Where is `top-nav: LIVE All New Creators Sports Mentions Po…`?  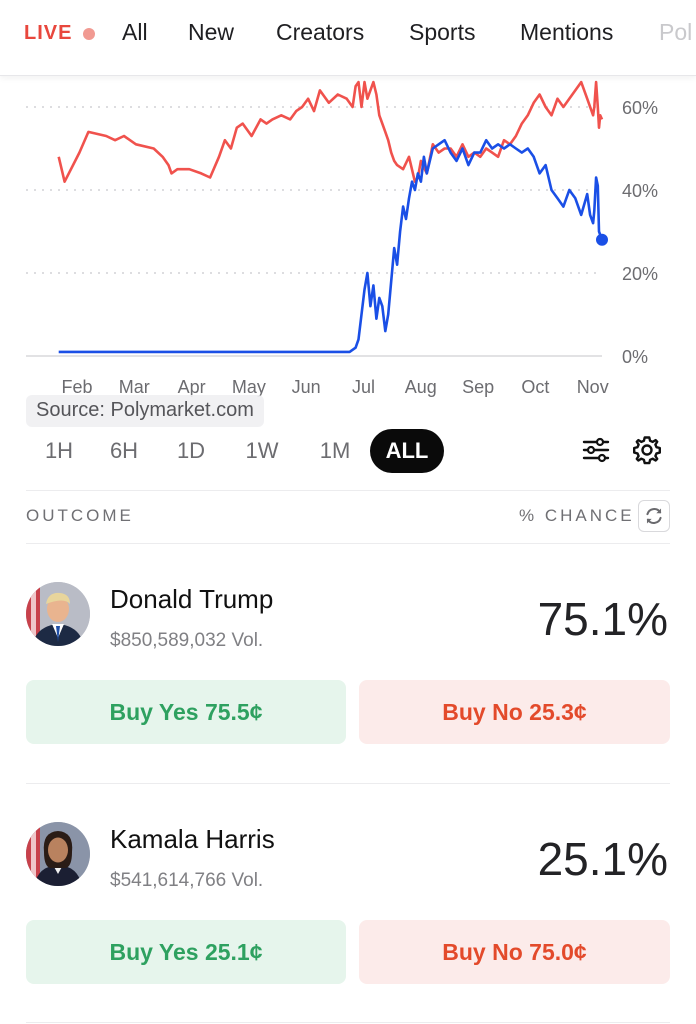 top-nav: LIVE All New Creators Sports Mentions Po… is located at coordinates (348, 38).